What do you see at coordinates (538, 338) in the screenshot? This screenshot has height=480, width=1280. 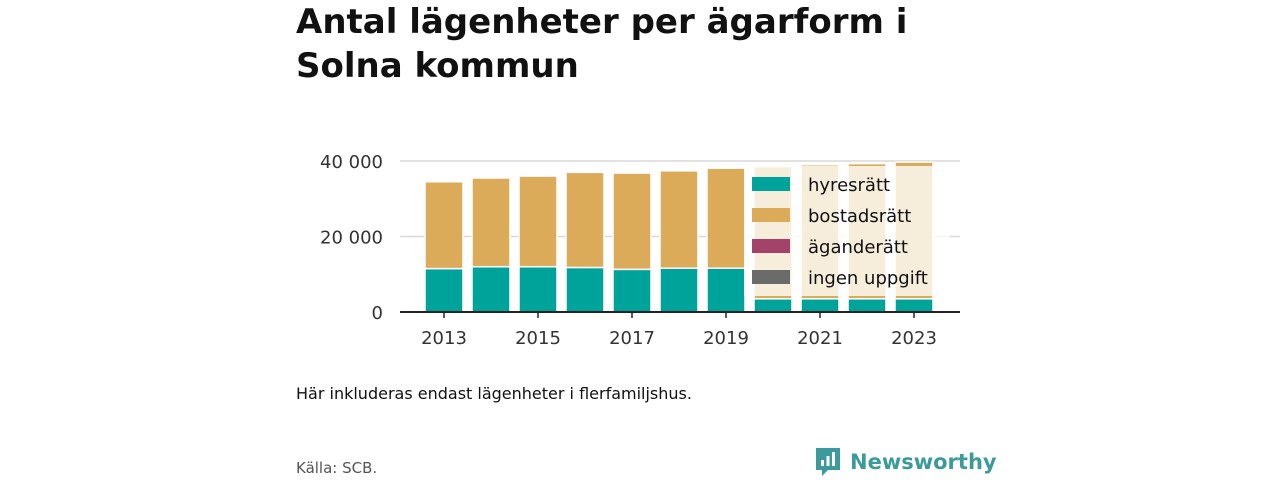 I see `x-tick-label: 2015` at bounding box center [538, 338].